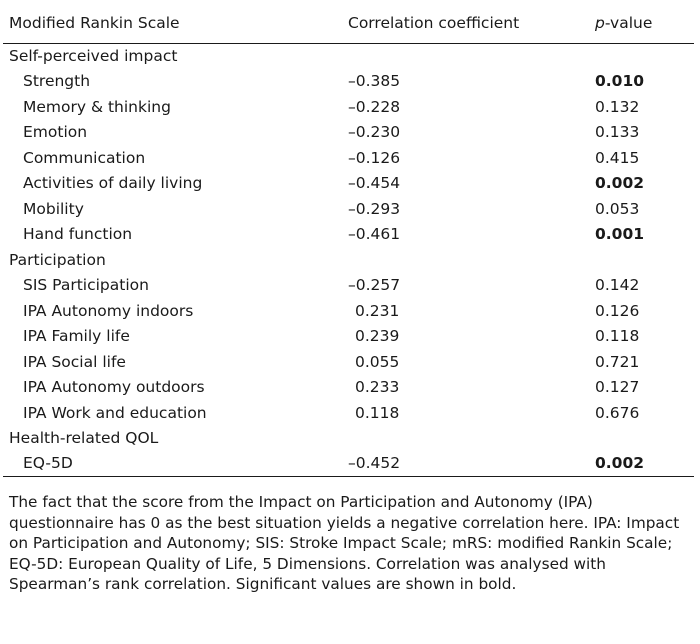  I want to click on header-correlation-coefficient: Correlation coefficient, so click(434, 22).